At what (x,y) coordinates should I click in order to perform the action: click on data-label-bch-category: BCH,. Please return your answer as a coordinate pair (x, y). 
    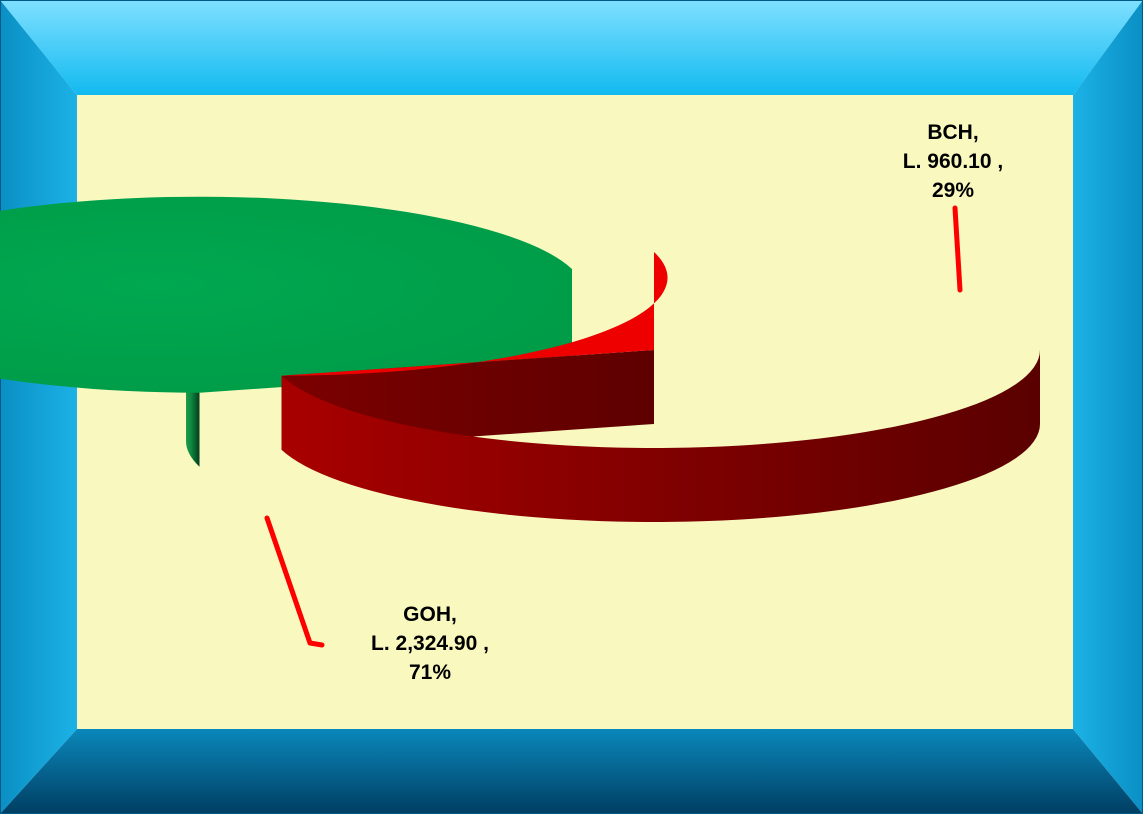
    Looking at the image, I should click on (953, 132).